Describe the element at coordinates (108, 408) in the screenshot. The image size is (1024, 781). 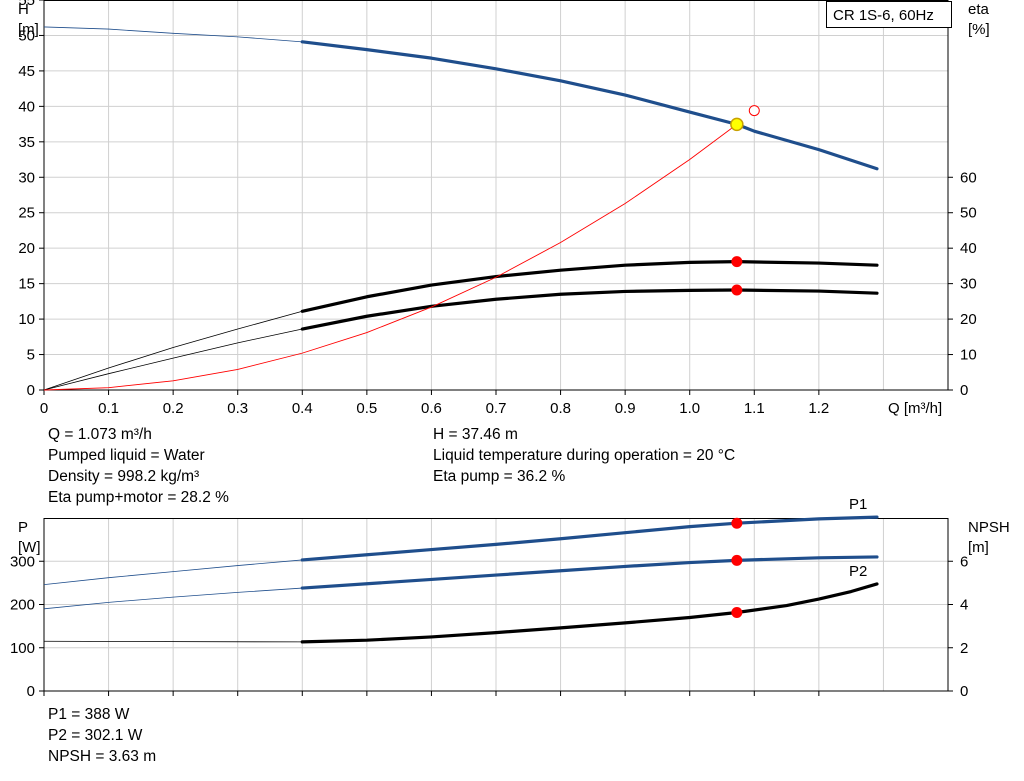
I see `top-x-tick-label: 0.1` at that location.